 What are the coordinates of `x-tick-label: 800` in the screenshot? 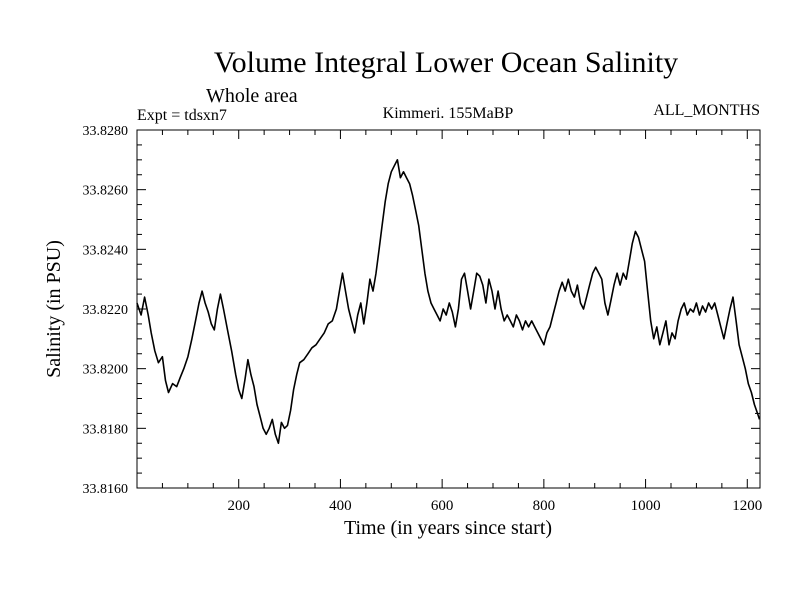 It's located at (544, 506).